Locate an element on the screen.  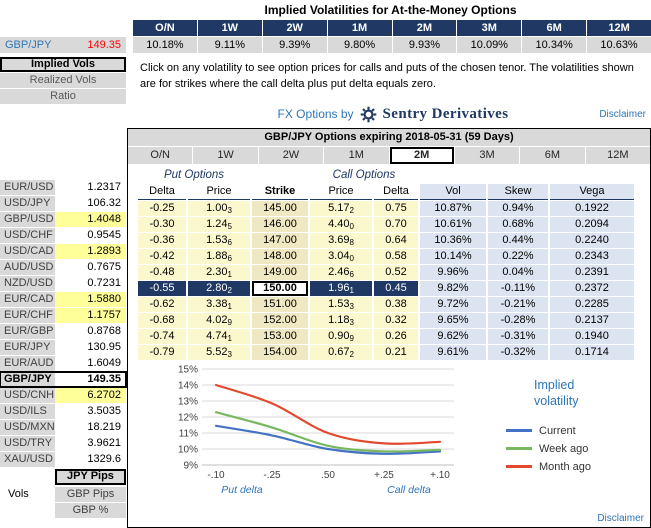
vol-cell: 9.82% is located at coordinates (453, 288).